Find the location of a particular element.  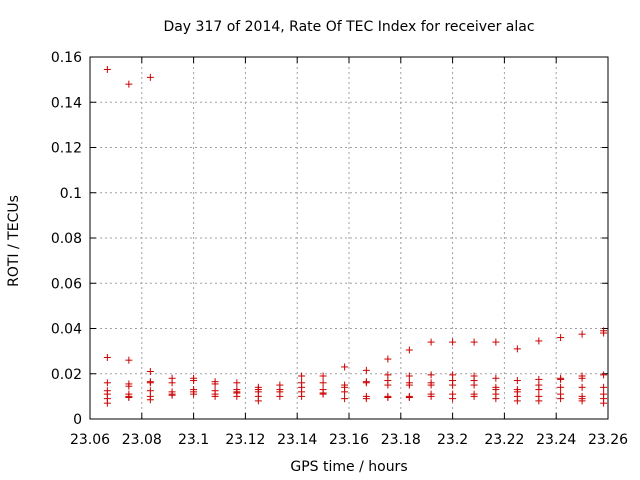

y-tick-label: 0 is located at coordinates (77, 420).